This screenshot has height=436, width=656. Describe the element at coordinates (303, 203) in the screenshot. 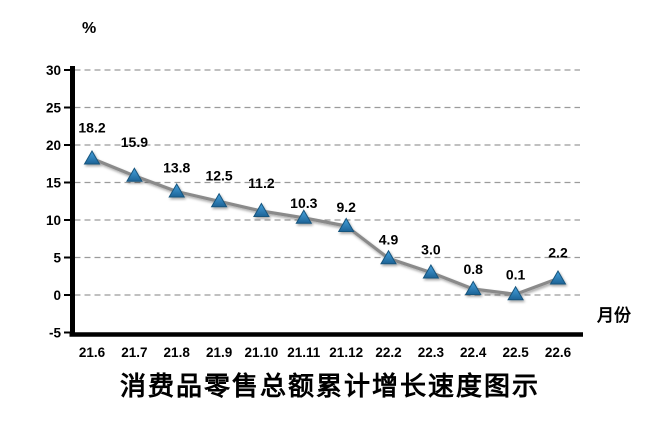

I see `data-point-label: 10.3` at that location.